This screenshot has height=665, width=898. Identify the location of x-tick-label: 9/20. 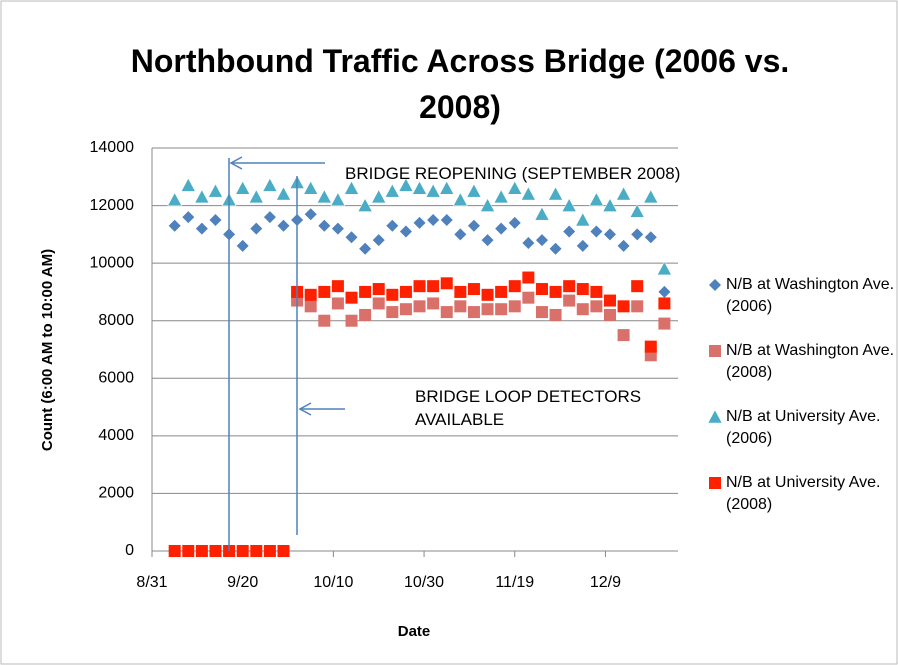
(242, 582).